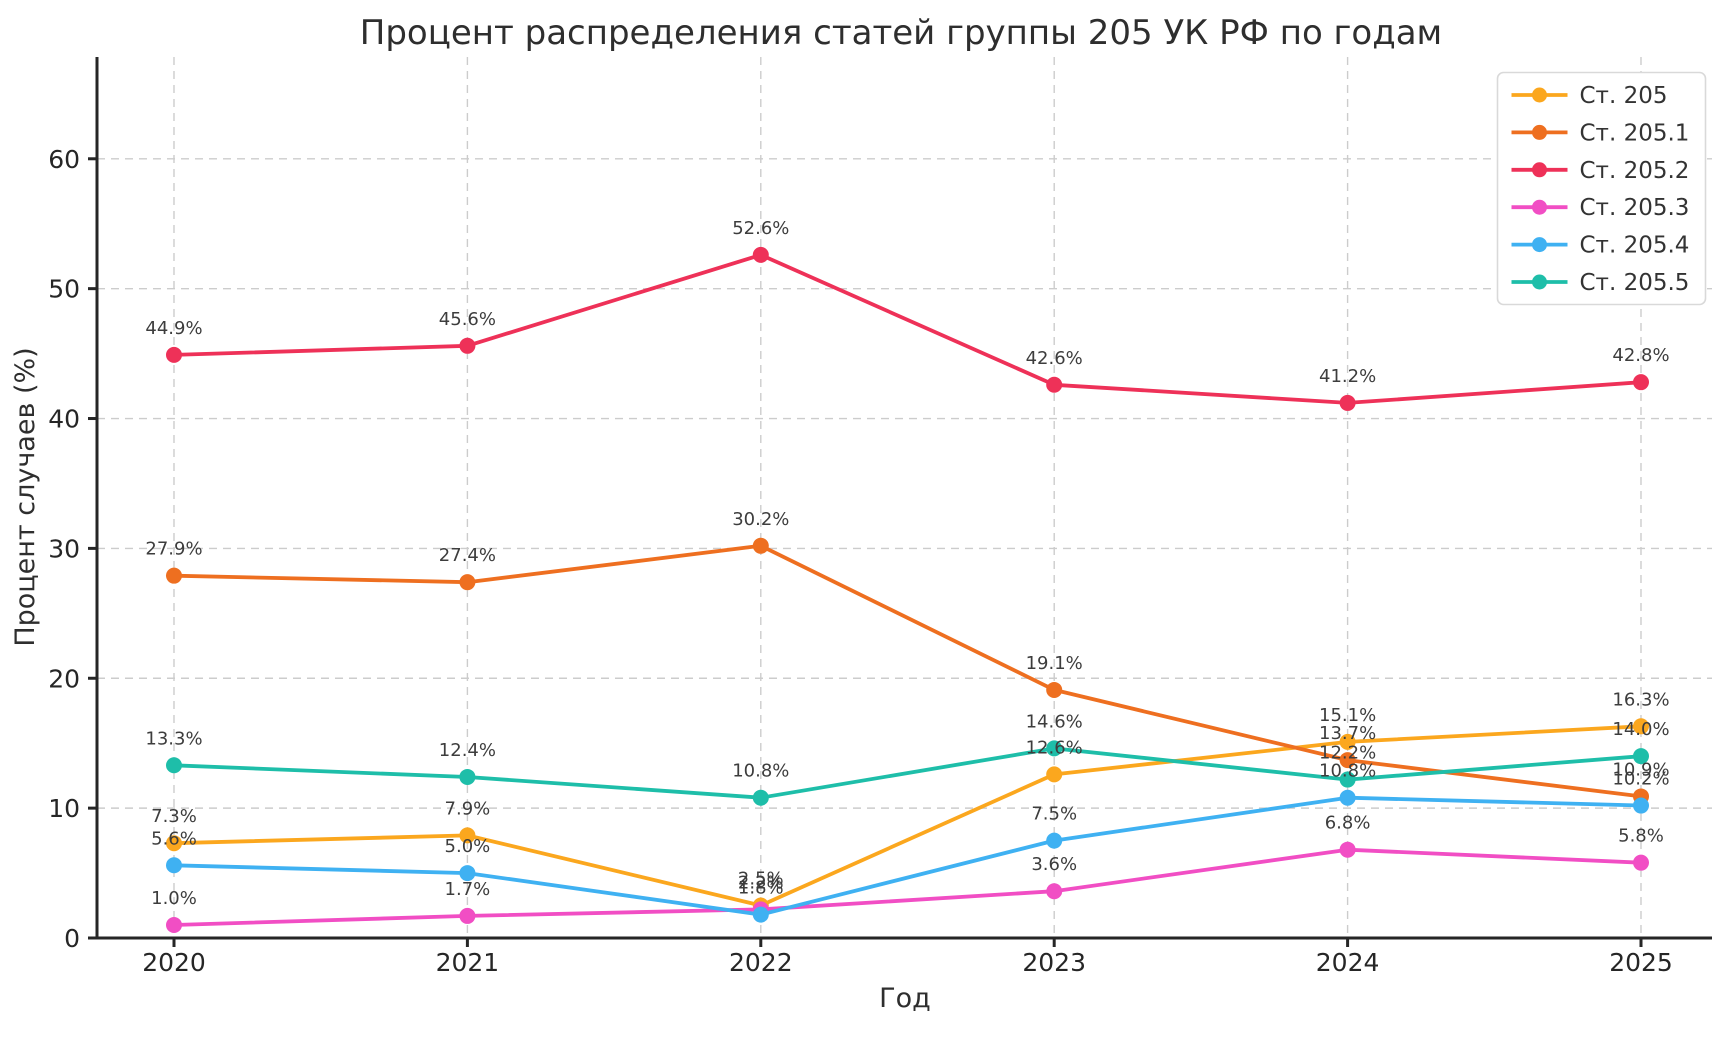 This screenshot has height=1037, width=1732. Describe the element at coordinates (1347, 715) in the screenshot. I see `point-label-st-205: 15.1%` at that location.